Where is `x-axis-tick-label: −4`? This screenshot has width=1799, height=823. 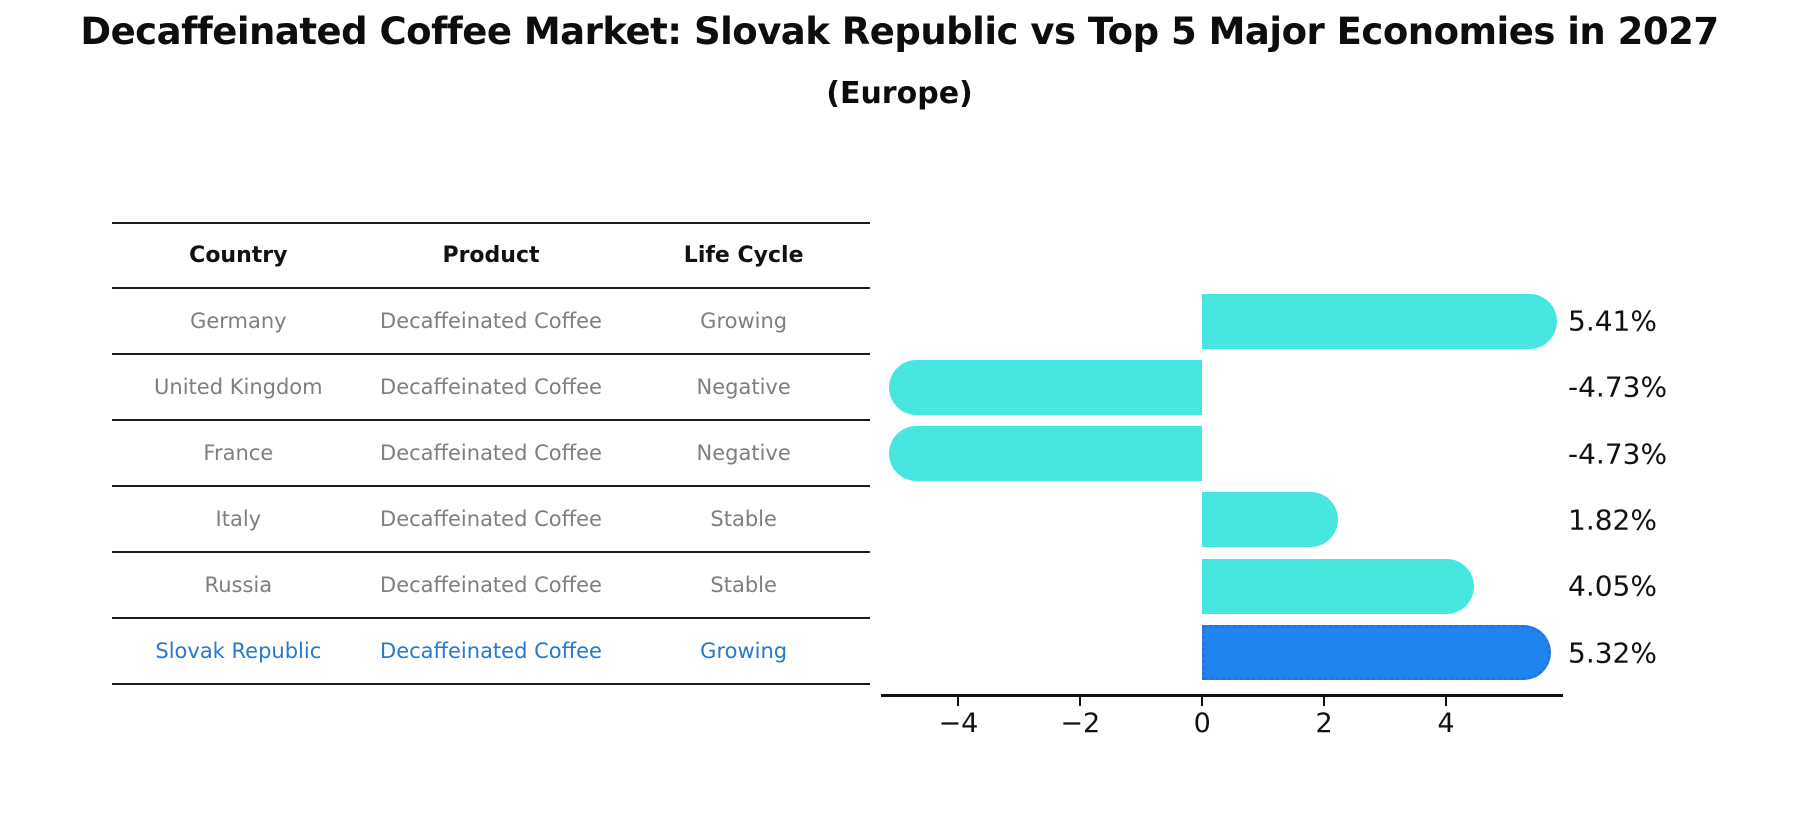 x-axis-tick-label: −4 is located at coordinates (958, 723).